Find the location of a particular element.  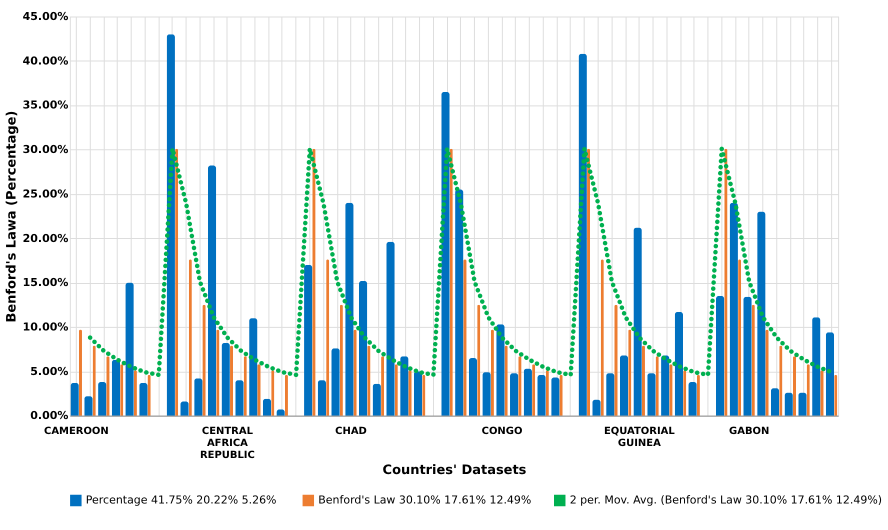

x-axis-title: Countries' Datasets is located at coordinates (454, 470).